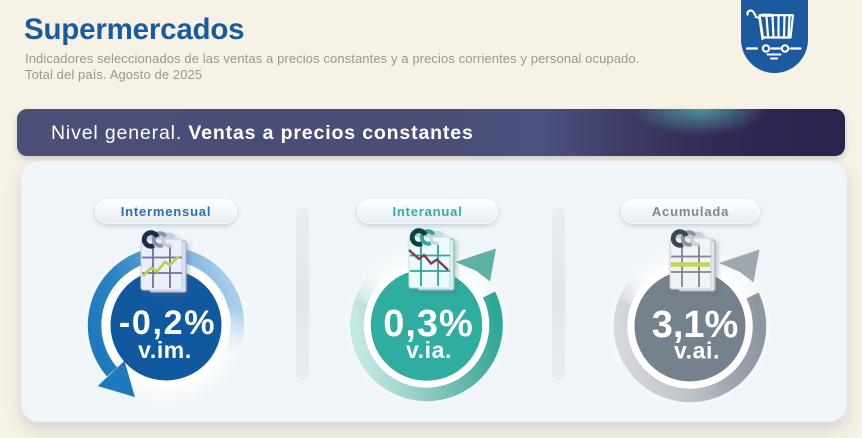  Describe the element at coordinates (167, 323) in the screenshot. I see `svg-text: -0,2%` at that location.